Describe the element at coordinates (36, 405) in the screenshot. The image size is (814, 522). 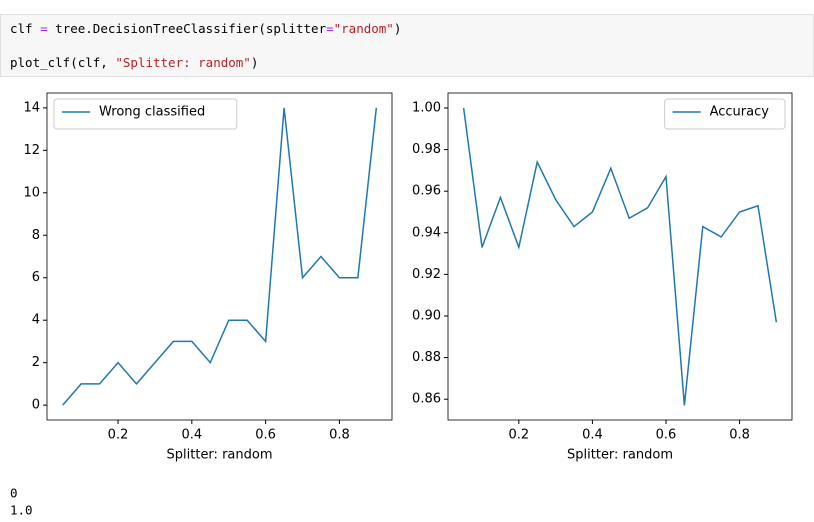
I see `y-tick-label: 0` at that location.